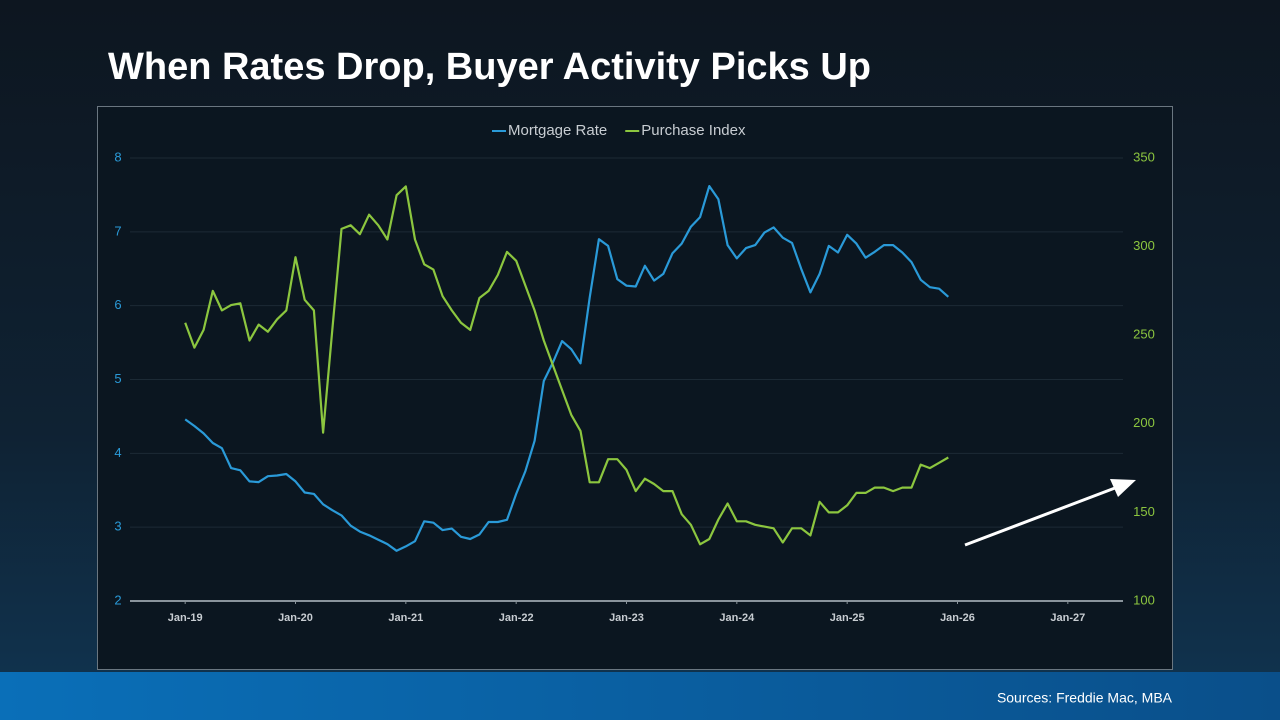 This screenshot has width=1280, height=720. Describe the element at coordinates (117, 378) in the screenshot. I see `y-tick-label: 5` at that location.